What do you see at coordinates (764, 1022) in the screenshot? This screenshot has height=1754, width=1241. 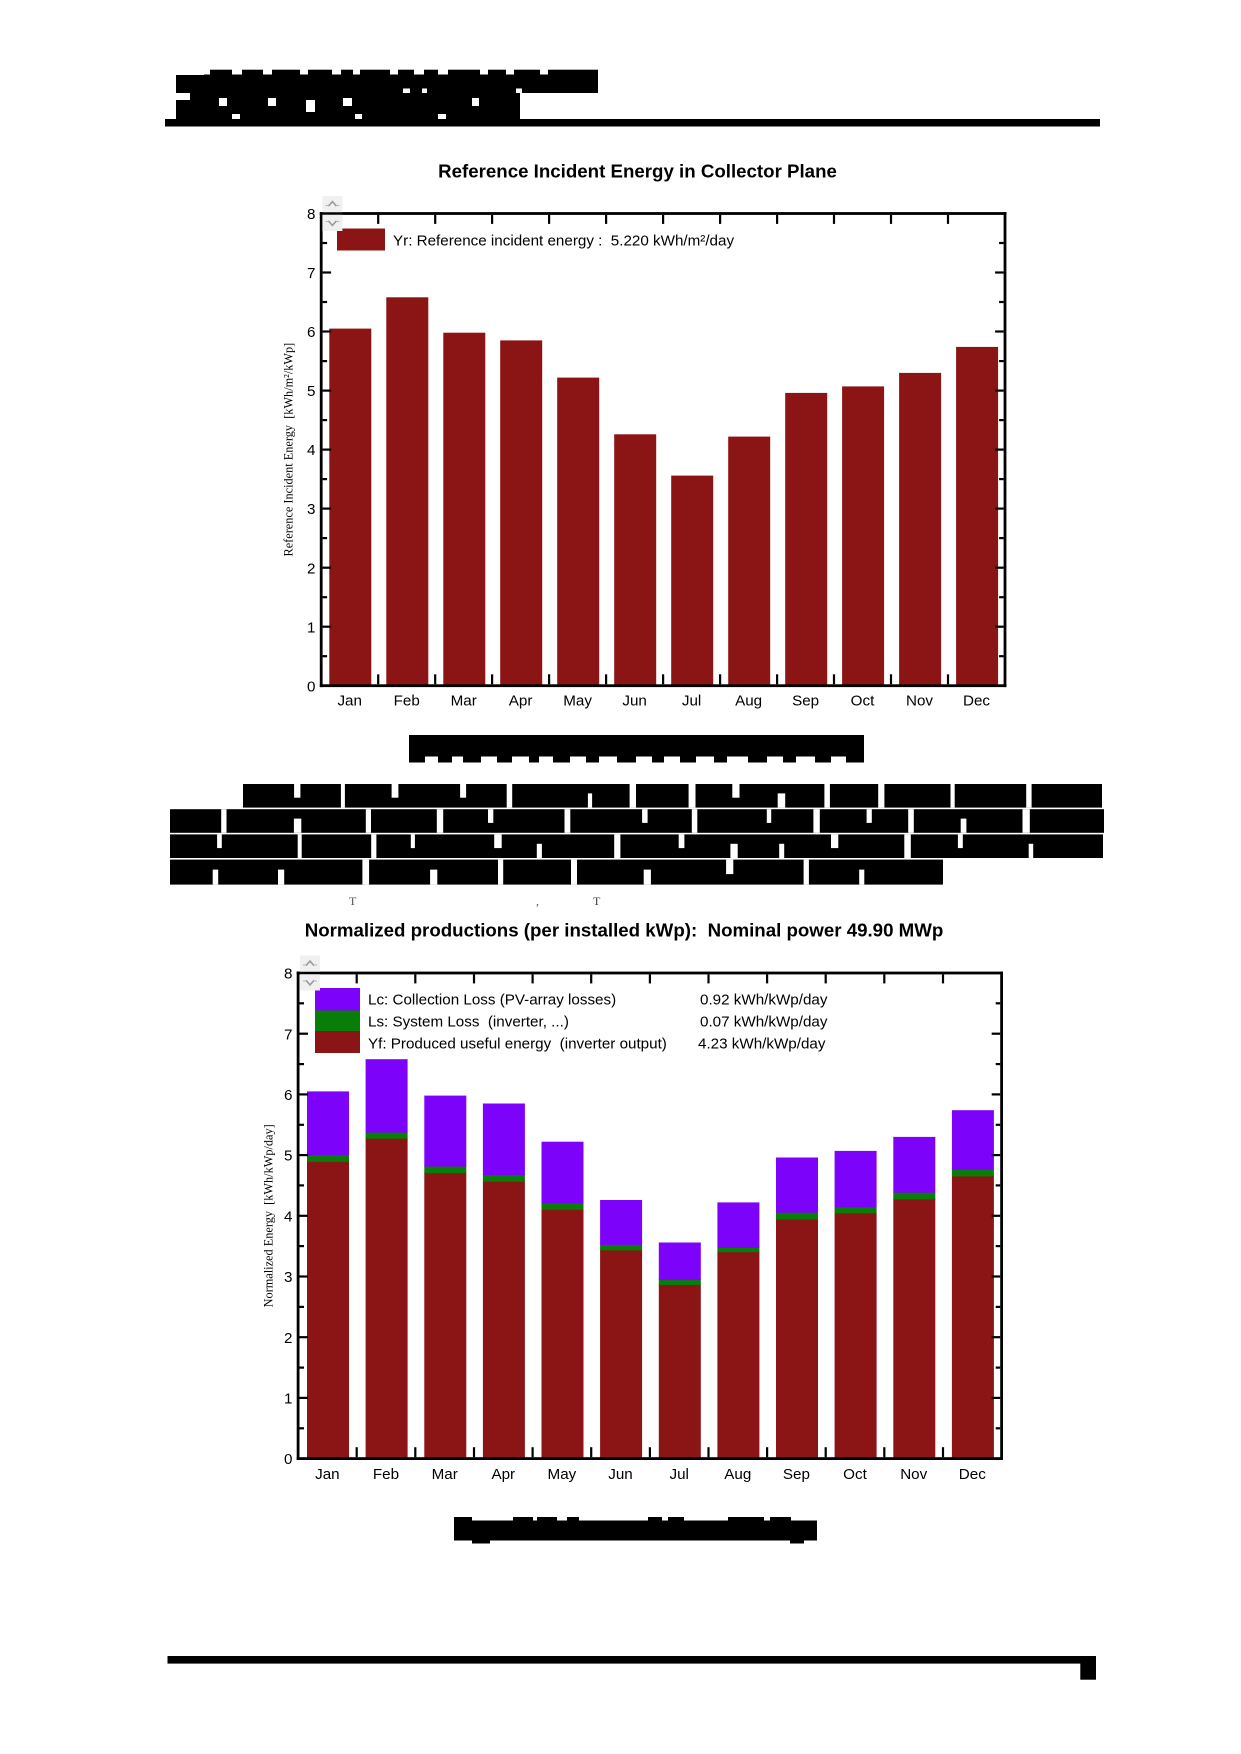 I see `svg-text: 0.07 kWh/kWp/day` at bounding box center [764, 1022].